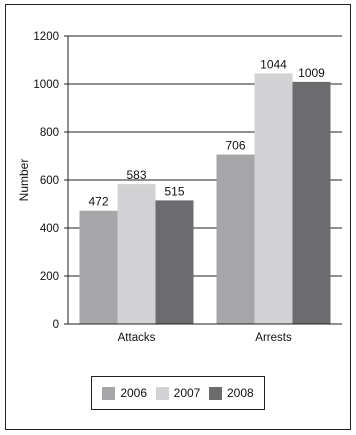  Describe the element at coordinates (137, 338) in the screenshot. I see `x-tick-label: Attacks` at that location.